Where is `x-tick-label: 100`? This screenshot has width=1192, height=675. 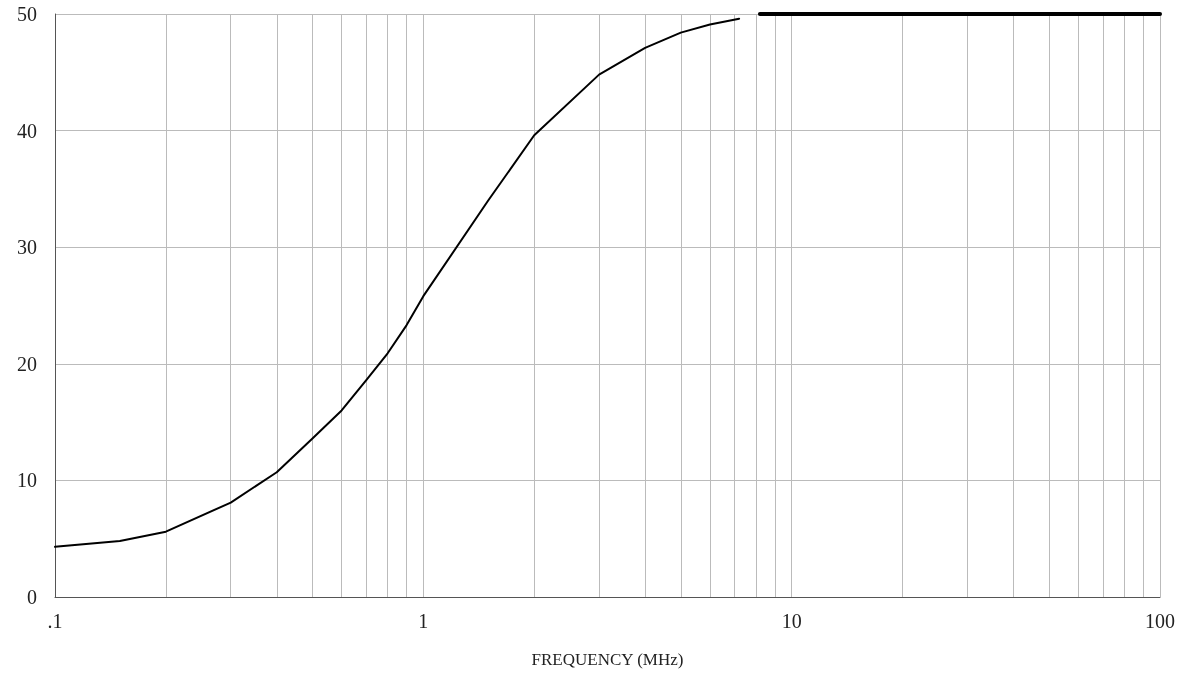 x-tick-label: 100 is located at coordinates (1160, 621).